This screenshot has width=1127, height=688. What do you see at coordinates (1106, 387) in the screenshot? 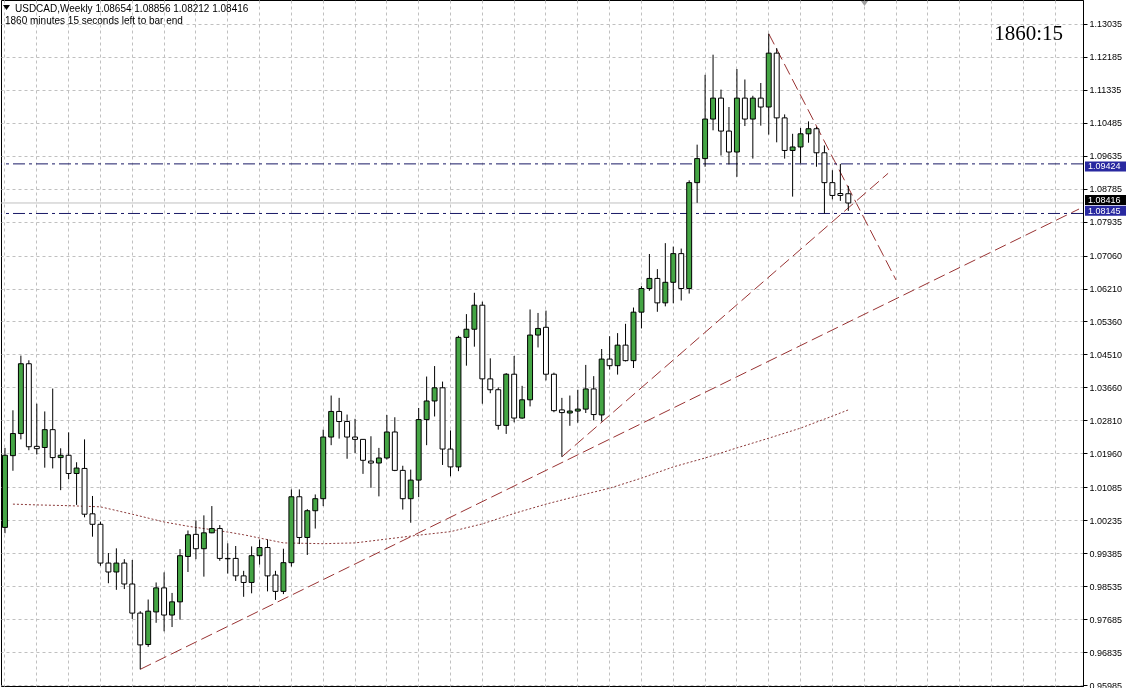
I see `y-tick-label: 1.03660` at bounding box center [1106, 387].